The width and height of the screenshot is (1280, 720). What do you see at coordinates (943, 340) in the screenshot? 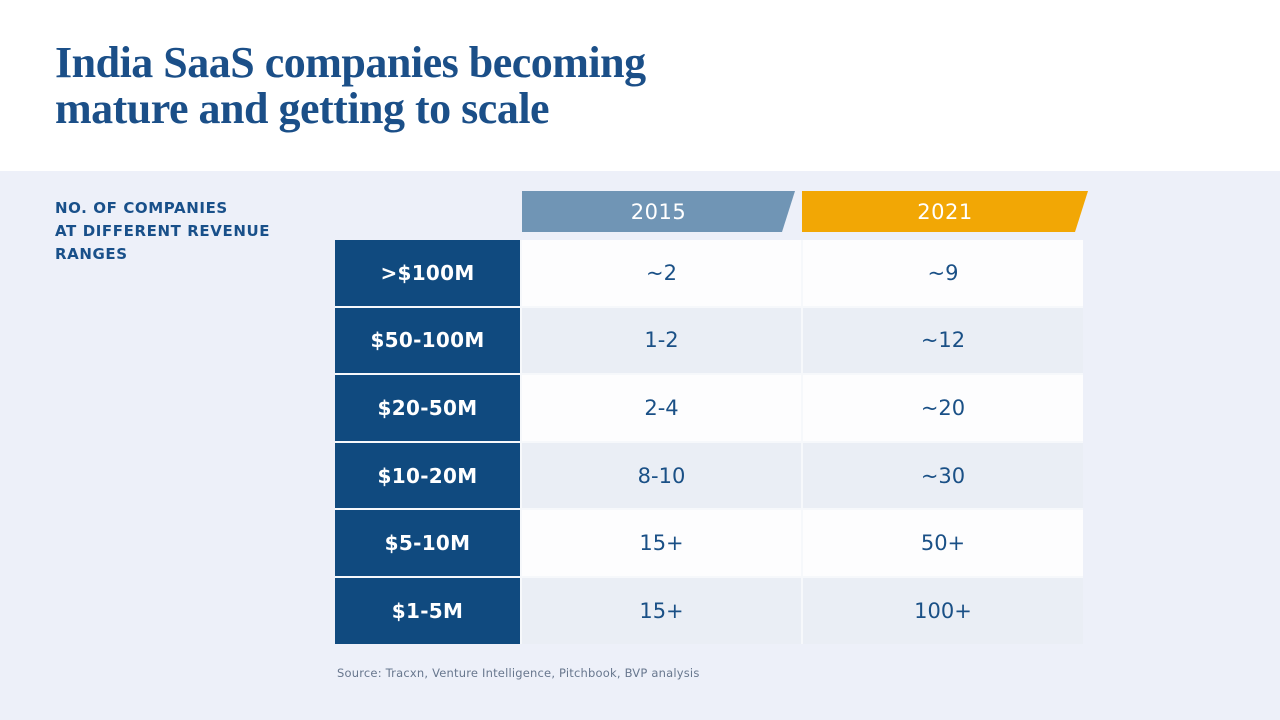
I see `value-cell-2021: ~12` at bounding box center [943, 340].